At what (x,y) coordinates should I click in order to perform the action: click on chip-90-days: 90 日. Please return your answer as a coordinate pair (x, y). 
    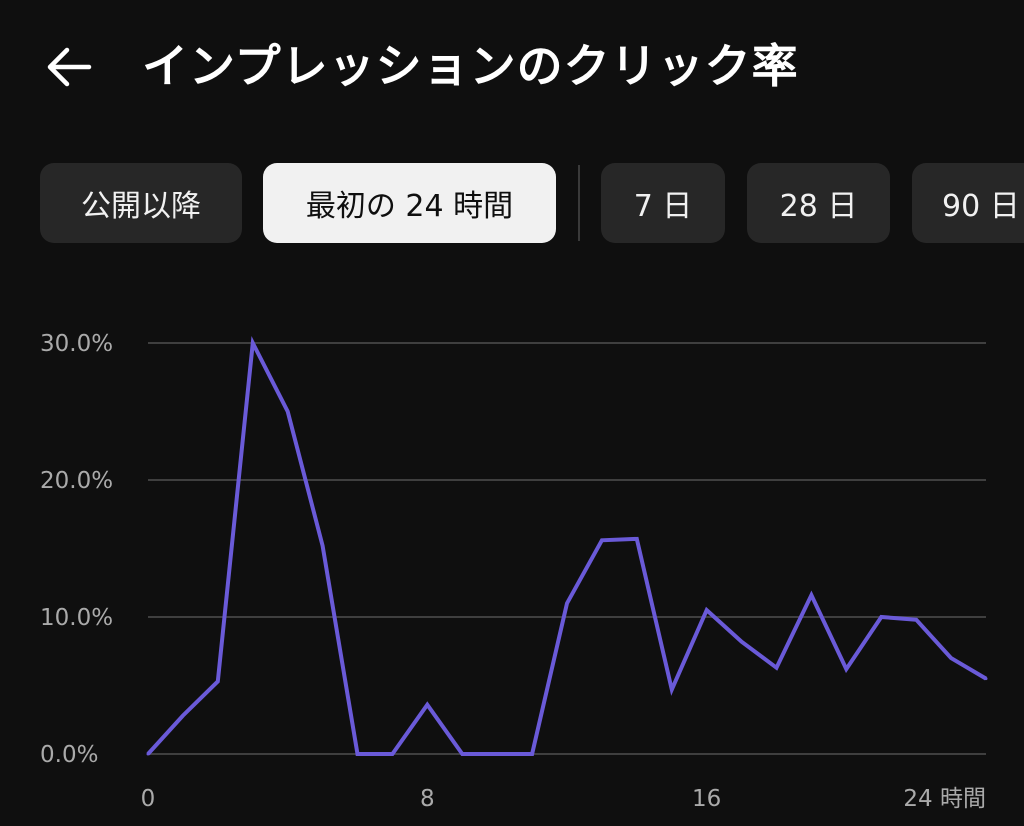
    Looking at the image, I should click on (968, 203).